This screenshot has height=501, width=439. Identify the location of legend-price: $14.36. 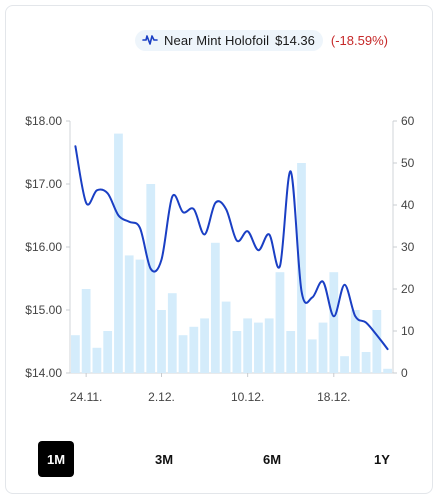
(295, 40).